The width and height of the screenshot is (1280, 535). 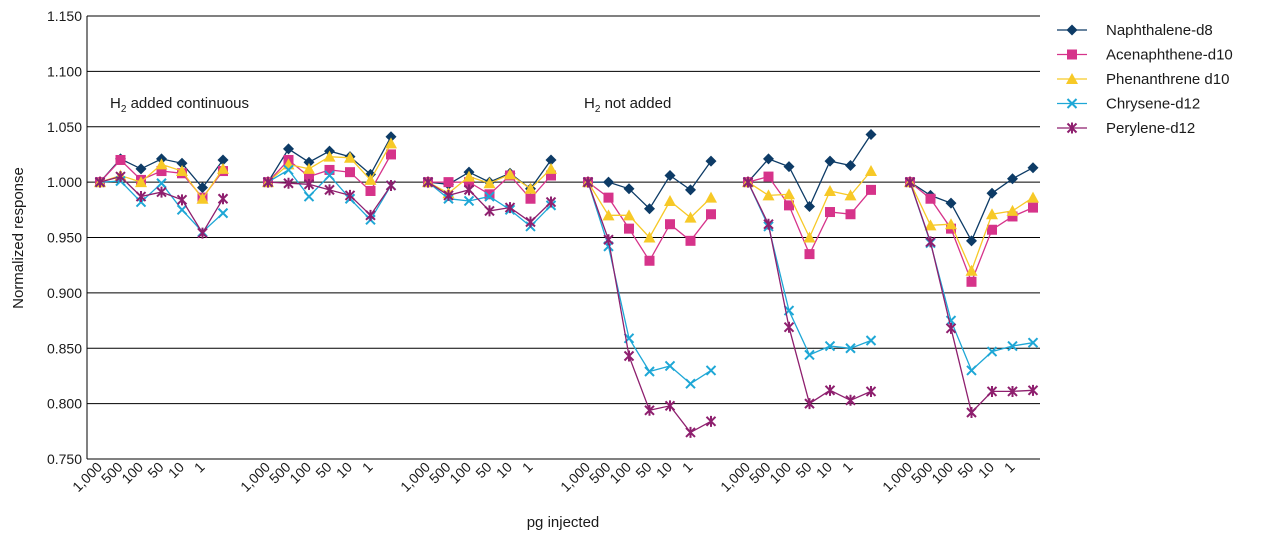 I want to click on legend-marker, so click(x=1072, y=78).